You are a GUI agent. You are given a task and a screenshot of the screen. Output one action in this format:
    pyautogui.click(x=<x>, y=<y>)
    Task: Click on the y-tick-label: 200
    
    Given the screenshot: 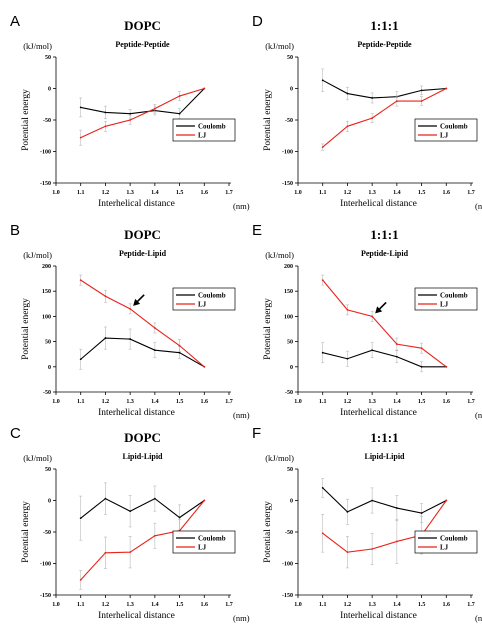 What is the action you would take?
    pyautogui.click(x=46, y=267)
    